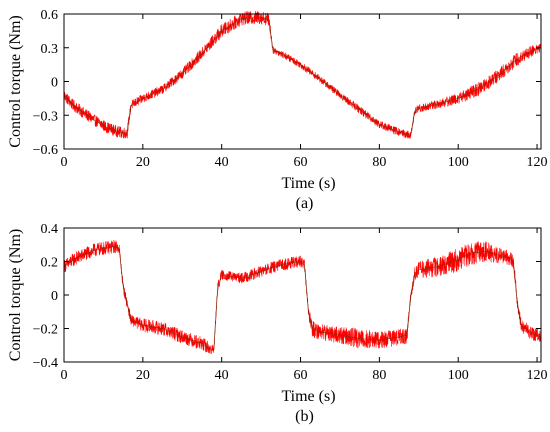 Image resolution: width=550 pixels, height=432 pixels. Describe the element at coordinates (45, 116) in the screenshot. I see `y-tick-label: −0.3` at that location.